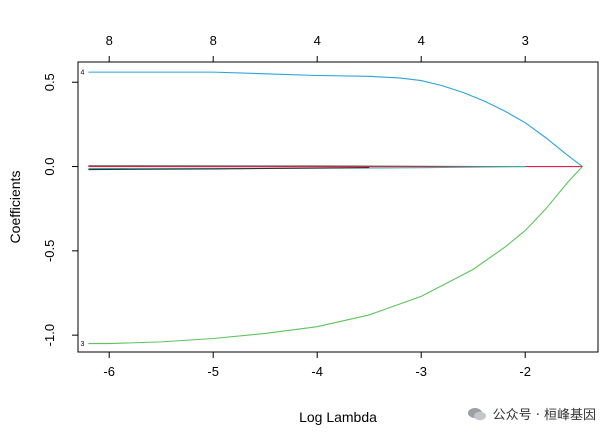 The height and width of the screenshot is (435, 610). Describe the element at coordinates (229, 169) in the screenshot. I see `series-line` at that location.